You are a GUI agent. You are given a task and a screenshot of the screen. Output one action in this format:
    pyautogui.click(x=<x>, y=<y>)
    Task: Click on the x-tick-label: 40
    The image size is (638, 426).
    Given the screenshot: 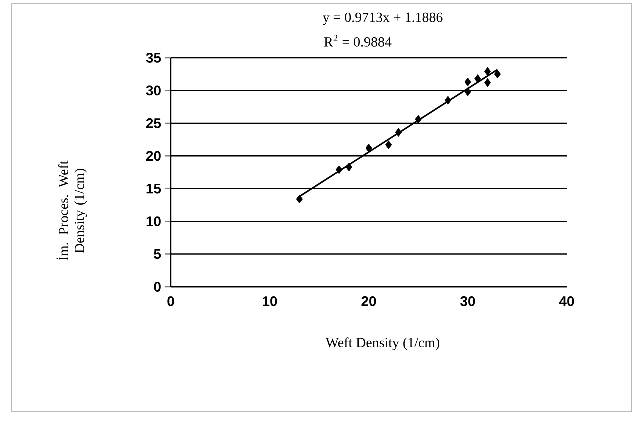 What is the action you would take?
    pyautogui.click(x=566, y=301)
    